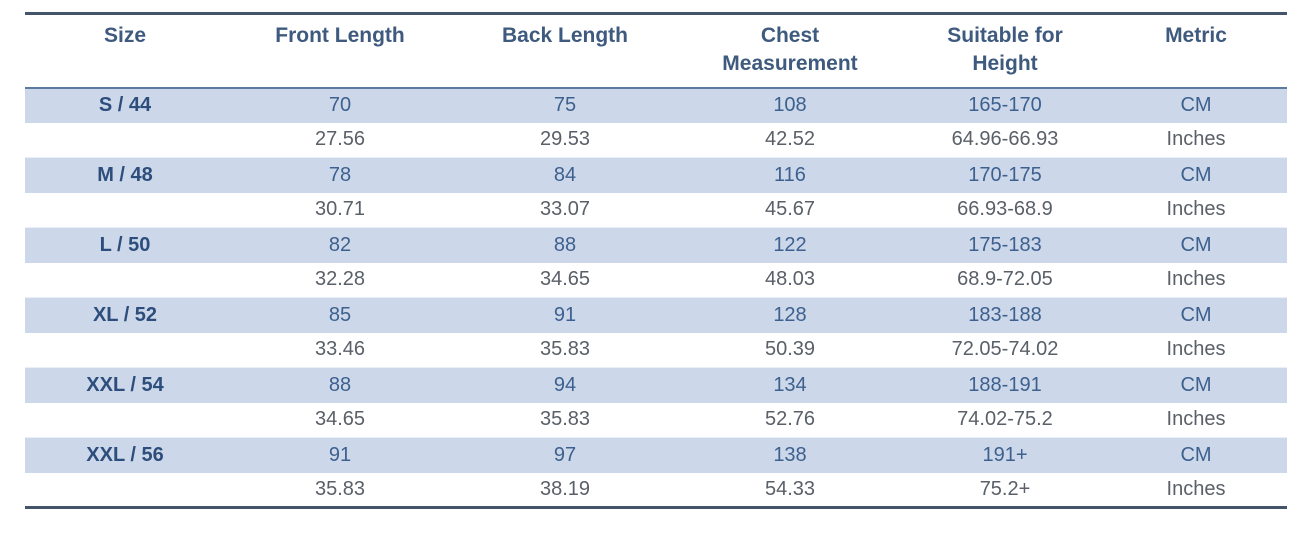 Image resolution: width=1296 pixels, height=533 pixels. Describe the element at coordinates (340, 279) in the screenshot. I see `front-length-cell: 32.28` at that location.